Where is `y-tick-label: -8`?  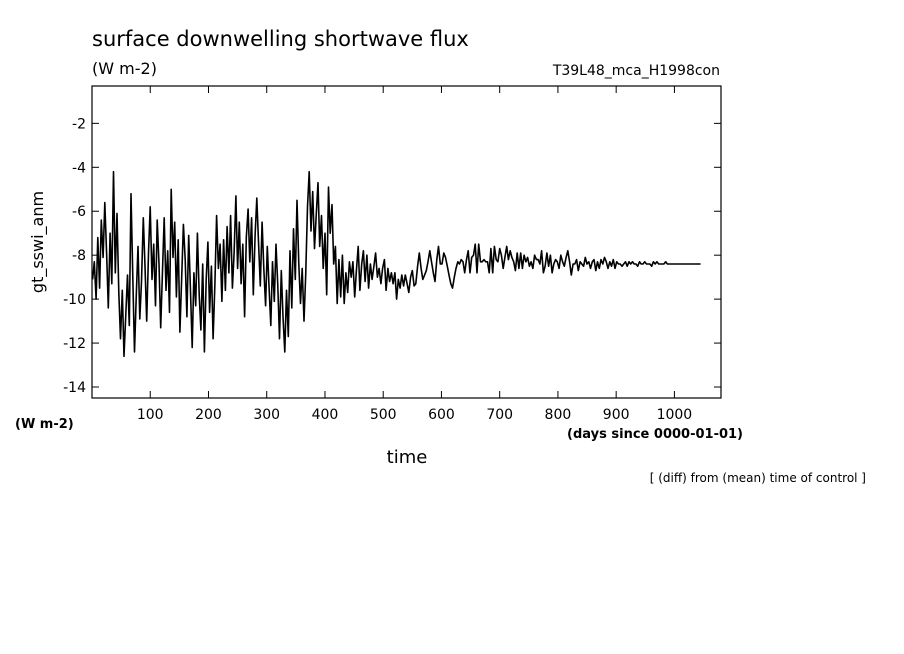
y-tick-label: -8 is located at coordinates (79, 256).